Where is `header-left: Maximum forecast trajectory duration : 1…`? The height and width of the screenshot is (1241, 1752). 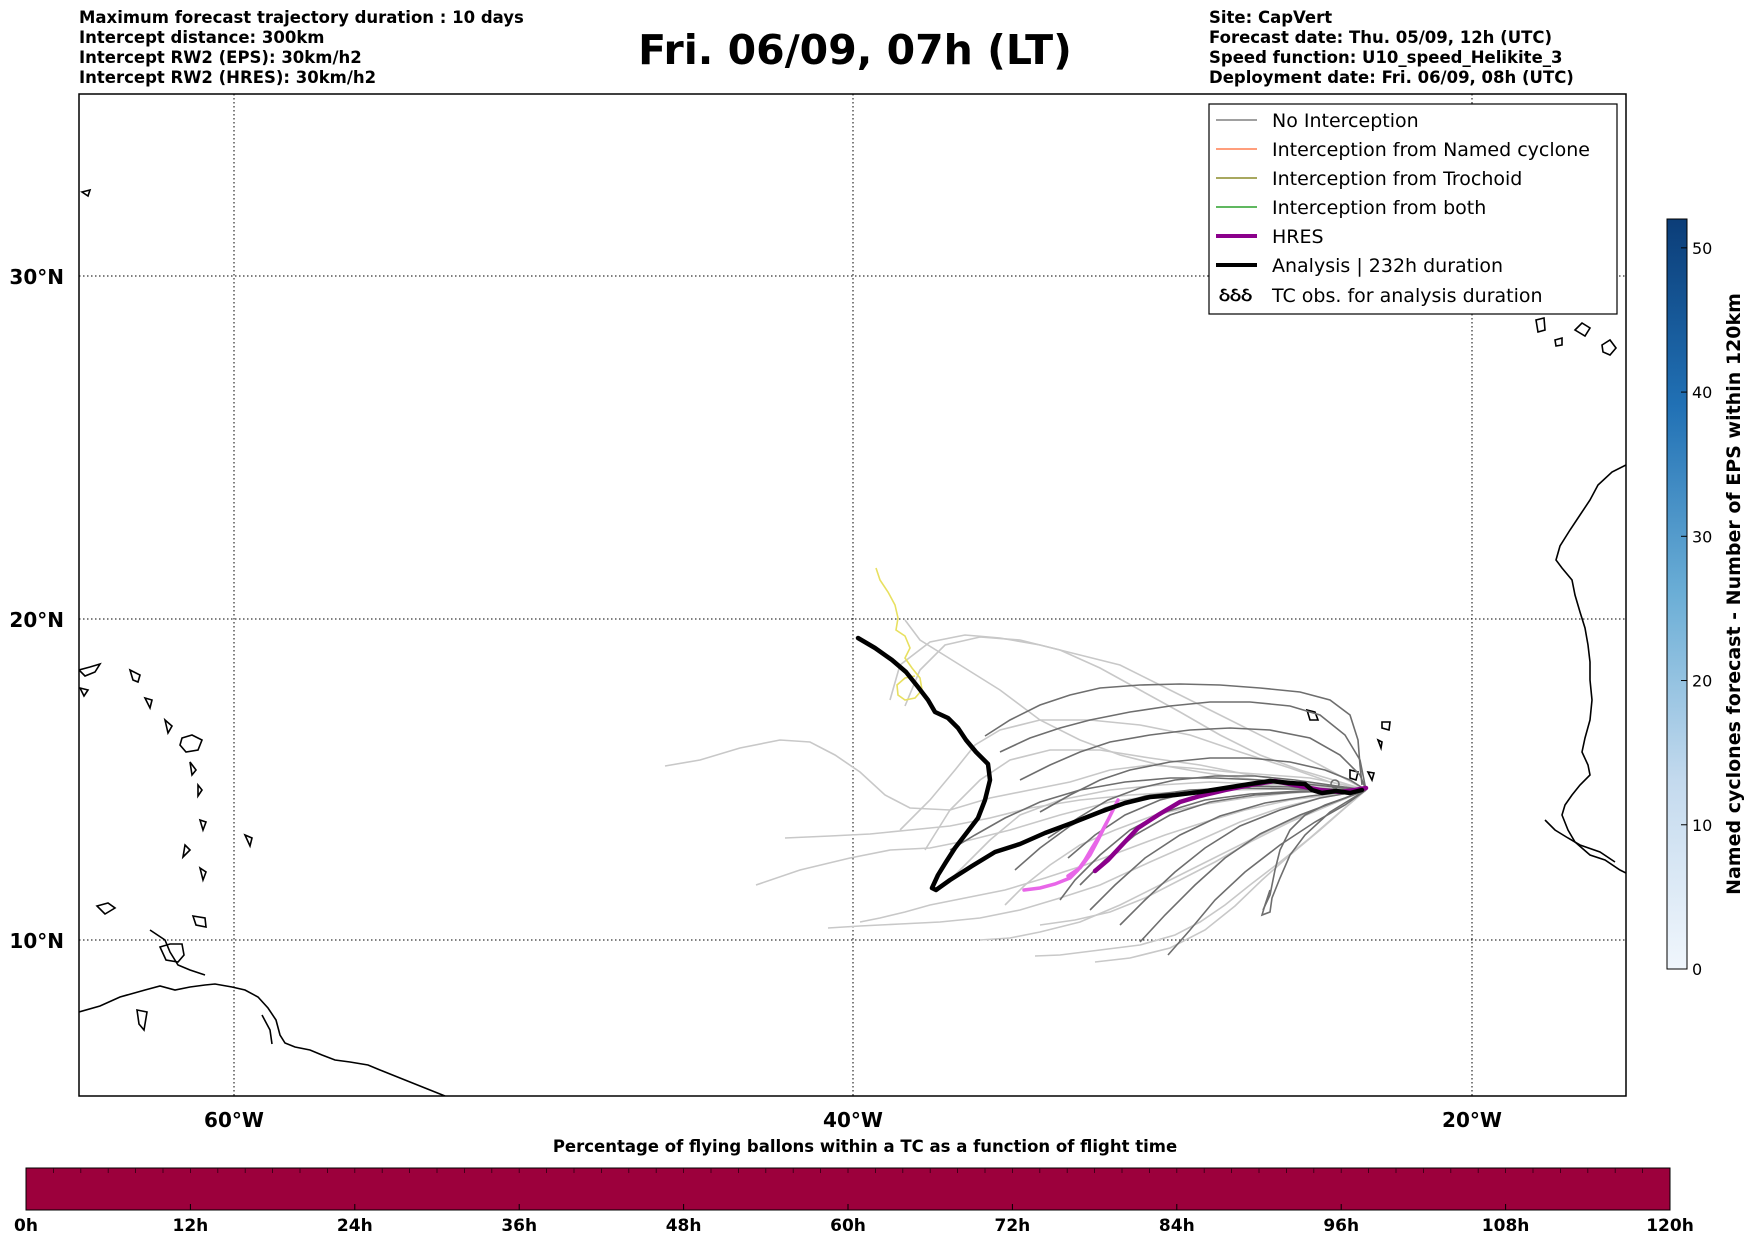
header-left: Maximum forecast trajectory duration : 1… is located at coordinates (301, 48).